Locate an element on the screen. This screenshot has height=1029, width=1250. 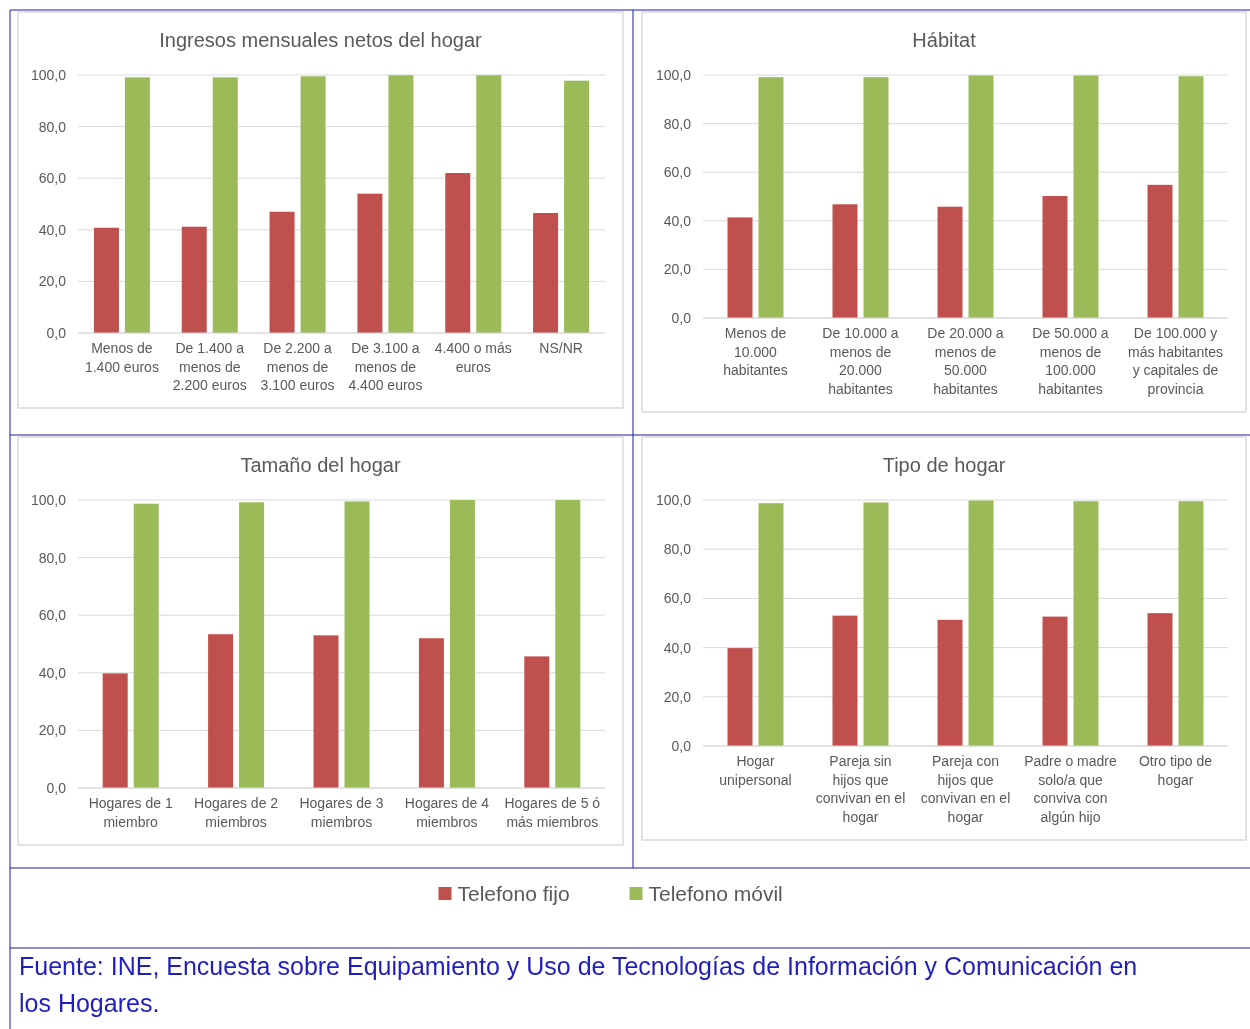
x-tick-label: Hogares de 1 miembro is located at coordinates (130, 812).